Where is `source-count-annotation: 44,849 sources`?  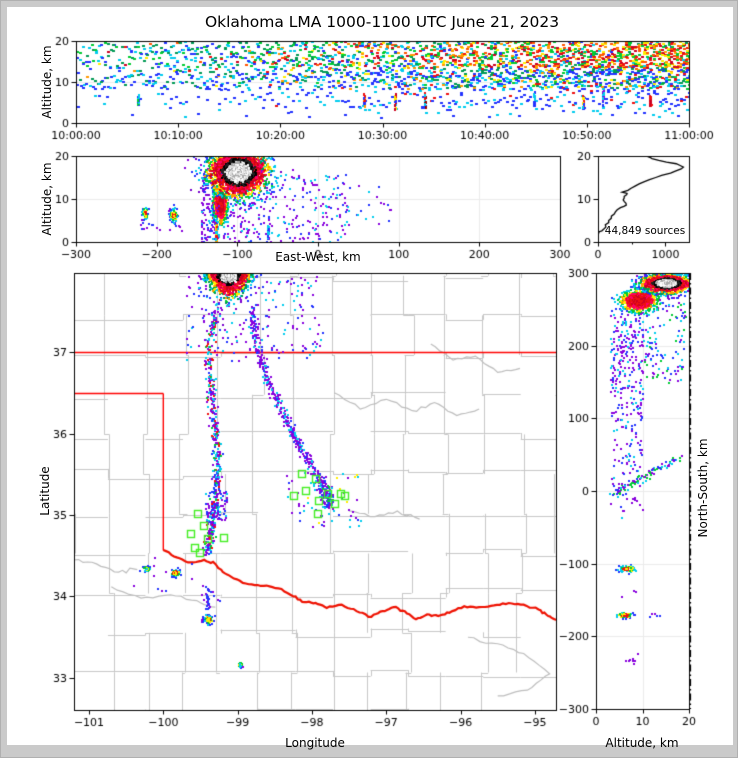 source-count-annotation: 44,849 sources is located at coordinates (645, 231).